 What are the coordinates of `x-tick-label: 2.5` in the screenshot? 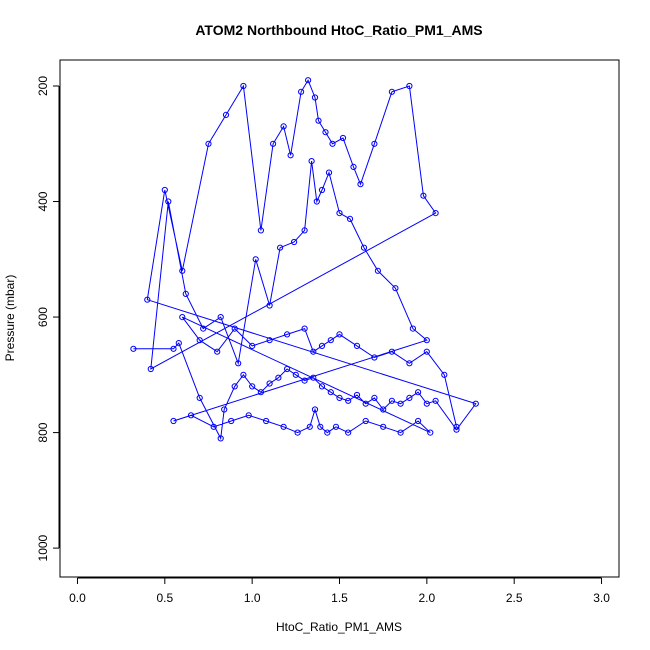 It's located at (514, 598).